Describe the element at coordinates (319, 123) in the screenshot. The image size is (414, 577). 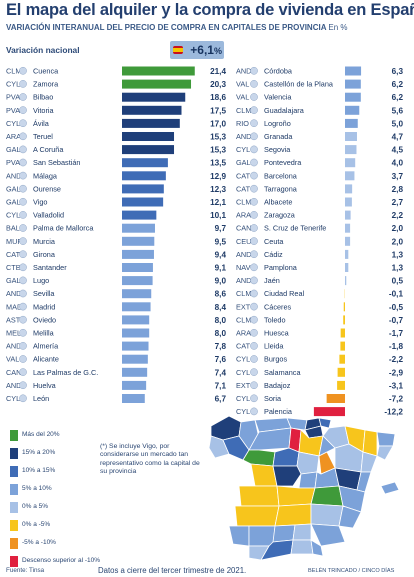
I see `chart-row: RIO Logroño 5,0` at that location.